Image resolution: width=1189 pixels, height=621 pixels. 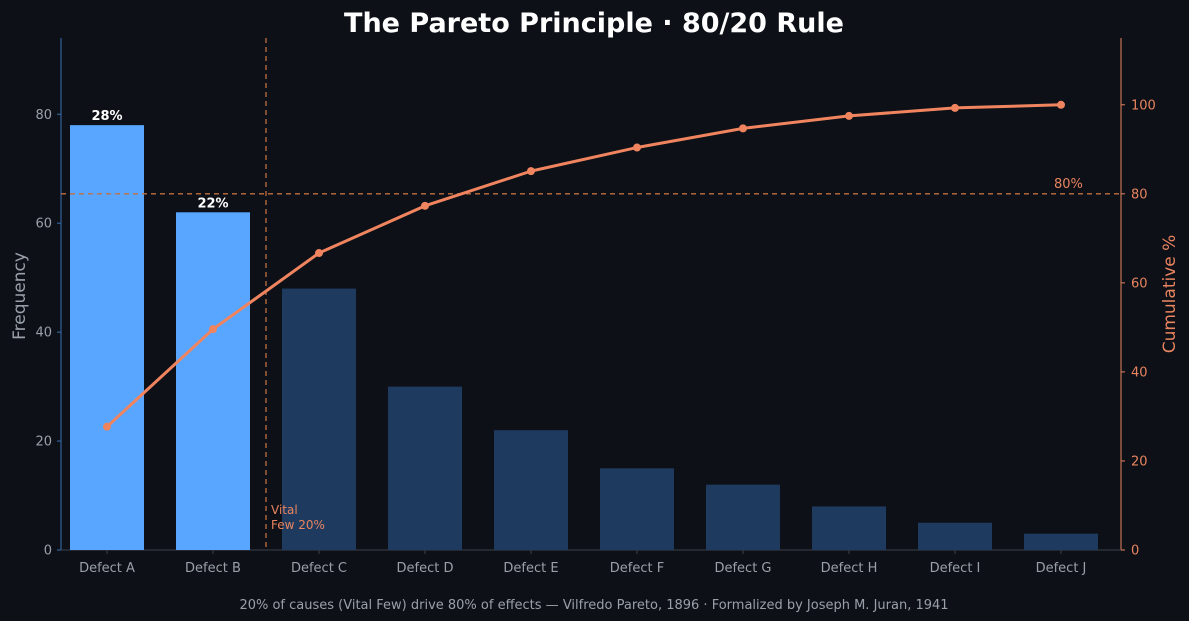 I want to click on y-tick-label-right: 40, so click(x=1139, y=372).